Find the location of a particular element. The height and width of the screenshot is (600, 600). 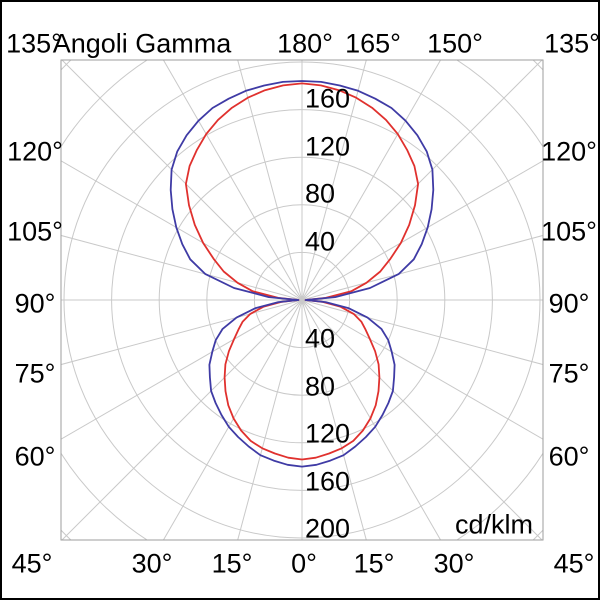

gamma-label-right-105: 105° is located at coordinates (569, 231).